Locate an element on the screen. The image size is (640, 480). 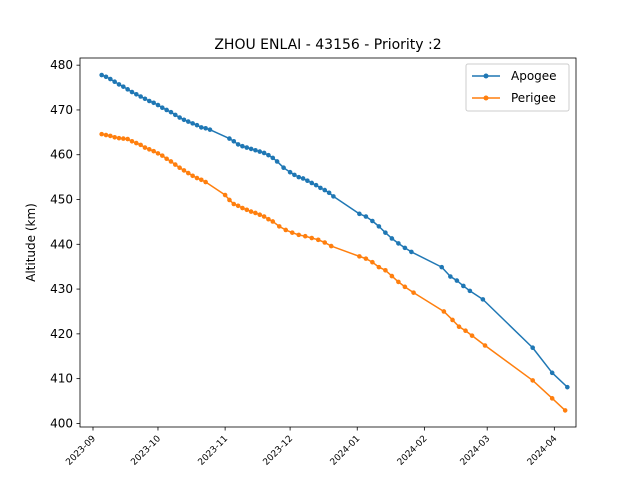
y-tick-label: 410 is located at coordinates (61, 379).